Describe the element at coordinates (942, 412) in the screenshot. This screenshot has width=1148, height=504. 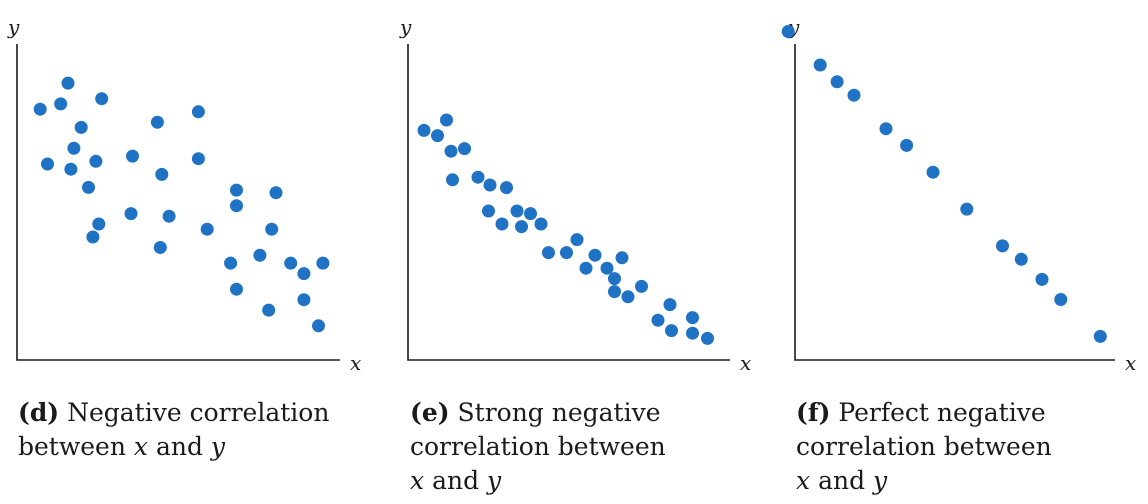
I see `caption-text: Perfect negative` at that location.